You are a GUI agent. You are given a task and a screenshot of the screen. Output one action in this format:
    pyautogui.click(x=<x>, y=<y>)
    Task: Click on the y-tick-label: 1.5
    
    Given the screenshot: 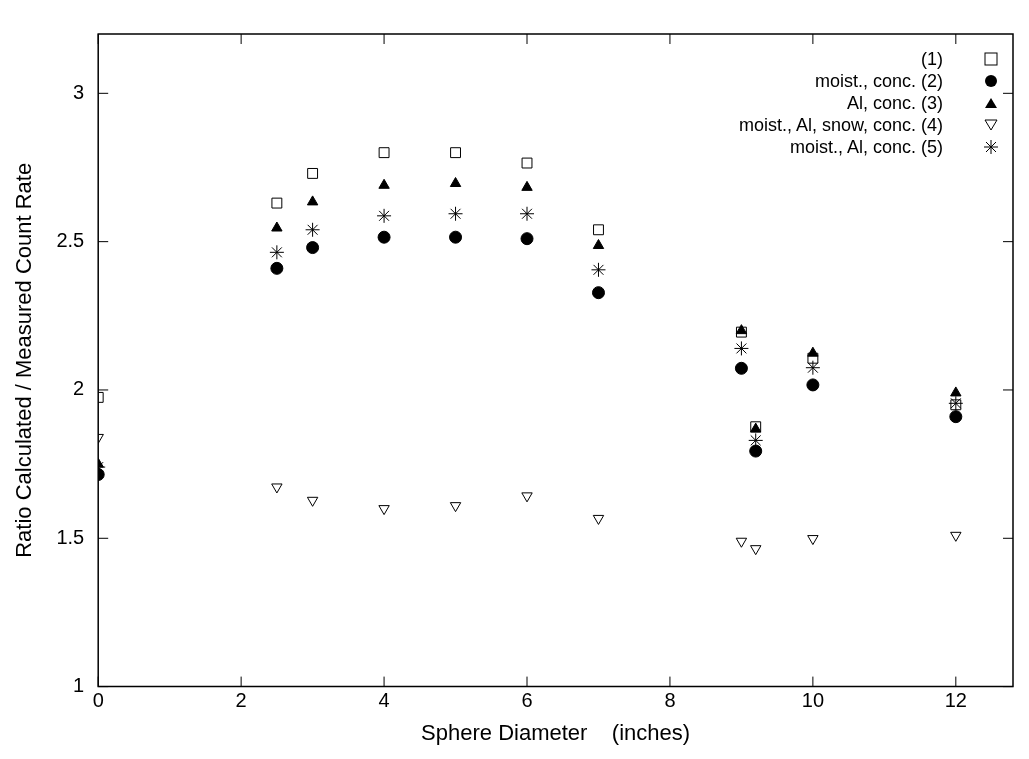 What is the action you would take?
    pyautogui.click(x=70, y=536)
    